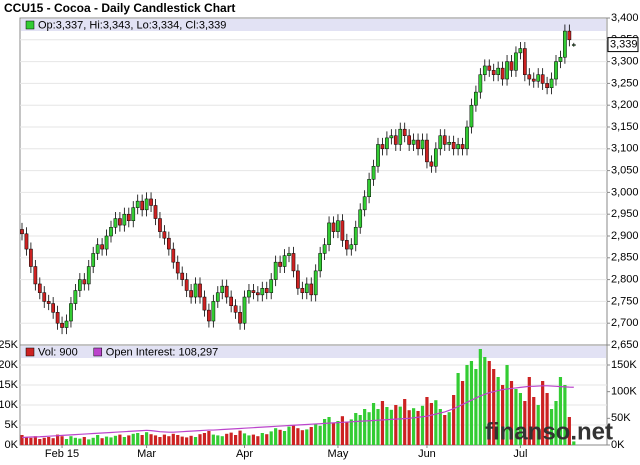 The width and height of the screenshot is (640, 465). I want to click on x-tick-label: Feb 15, so click(62, 454).